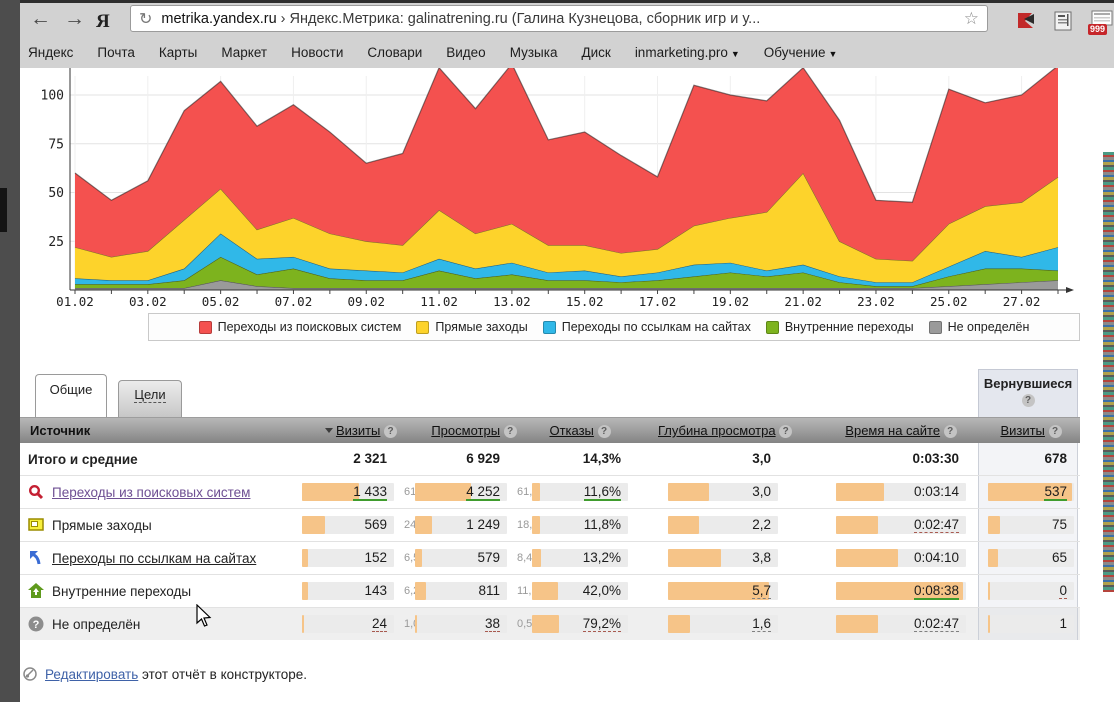 This screenshot has width=1114, height=702. Describe the element at coordinates (154, 558) in the screenshot. I see `source-link: Переходы по ссылкам на сайтах` at that location.